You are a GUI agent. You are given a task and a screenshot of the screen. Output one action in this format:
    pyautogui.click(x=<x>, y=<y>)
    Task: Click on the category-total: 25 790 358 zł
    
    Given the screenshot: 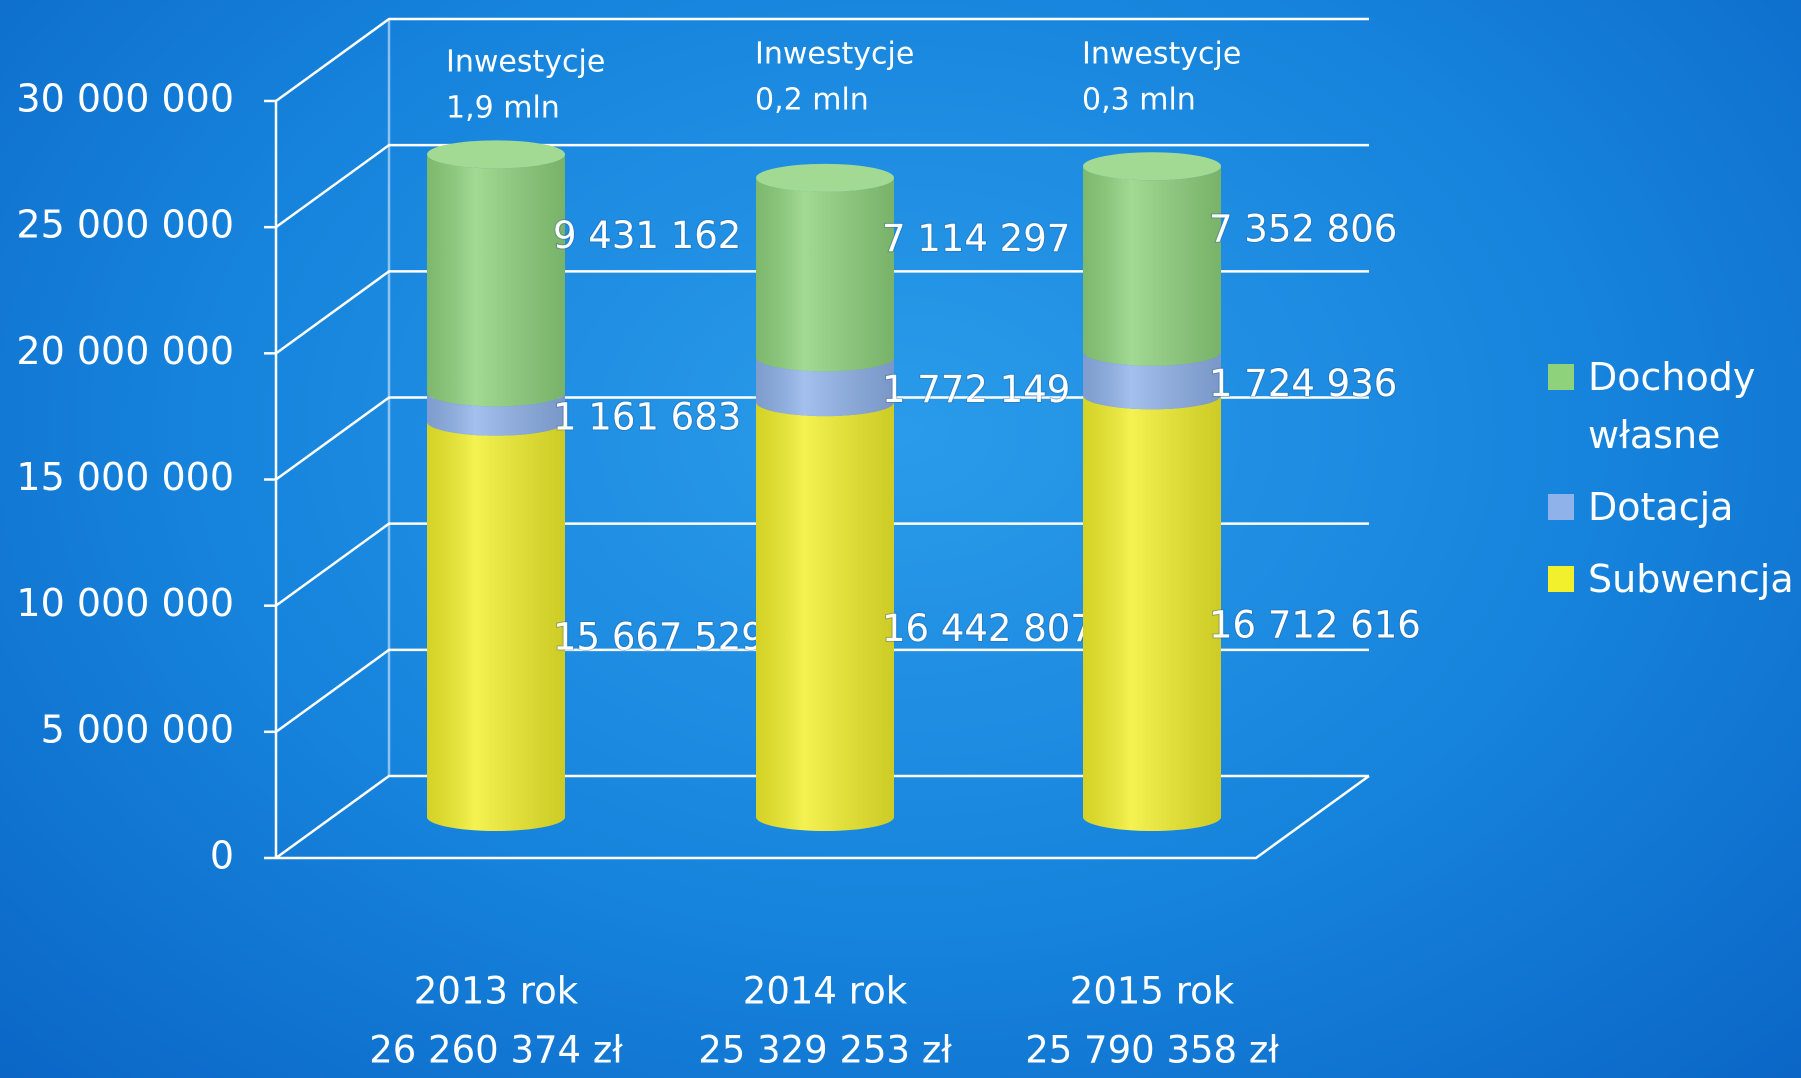 What is the action you would take?
    pyautogui.click(x=1152, y=1050)
    